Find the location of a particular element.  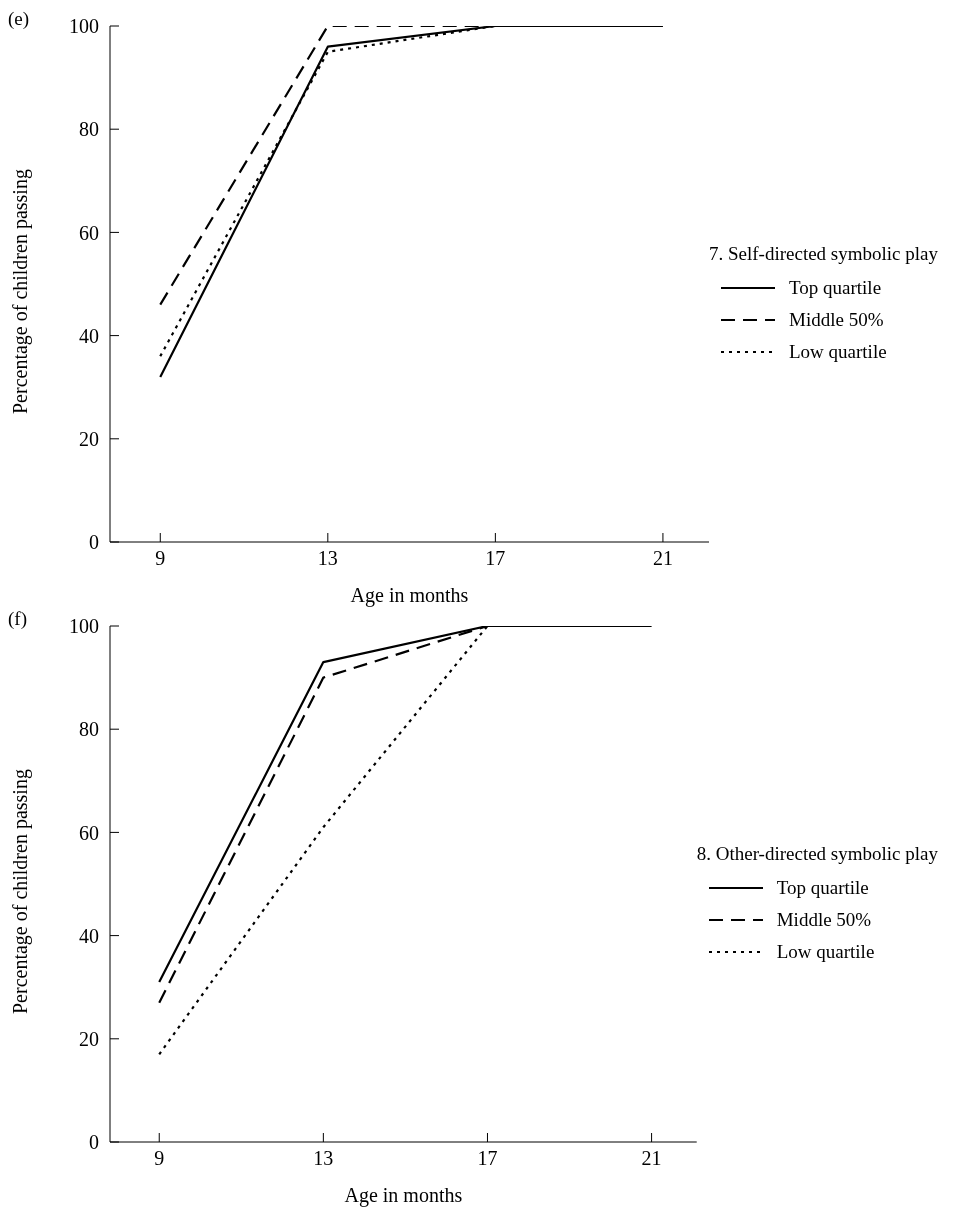

chart-title: (f) is located at coordinates (17, 619).